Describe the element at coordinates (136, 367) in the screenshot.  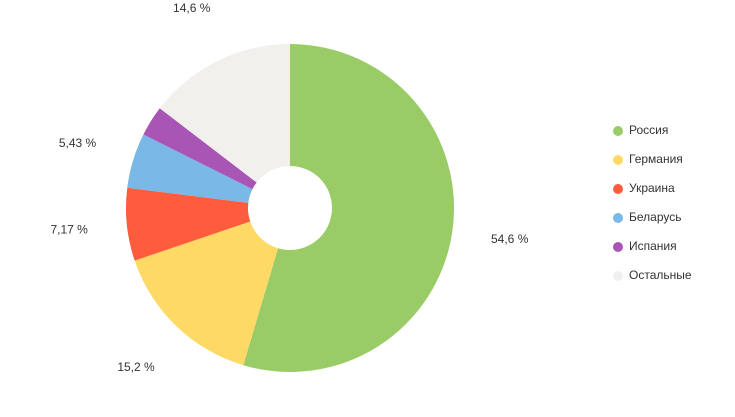
I see `slice-label: 15,2 %` at that location.